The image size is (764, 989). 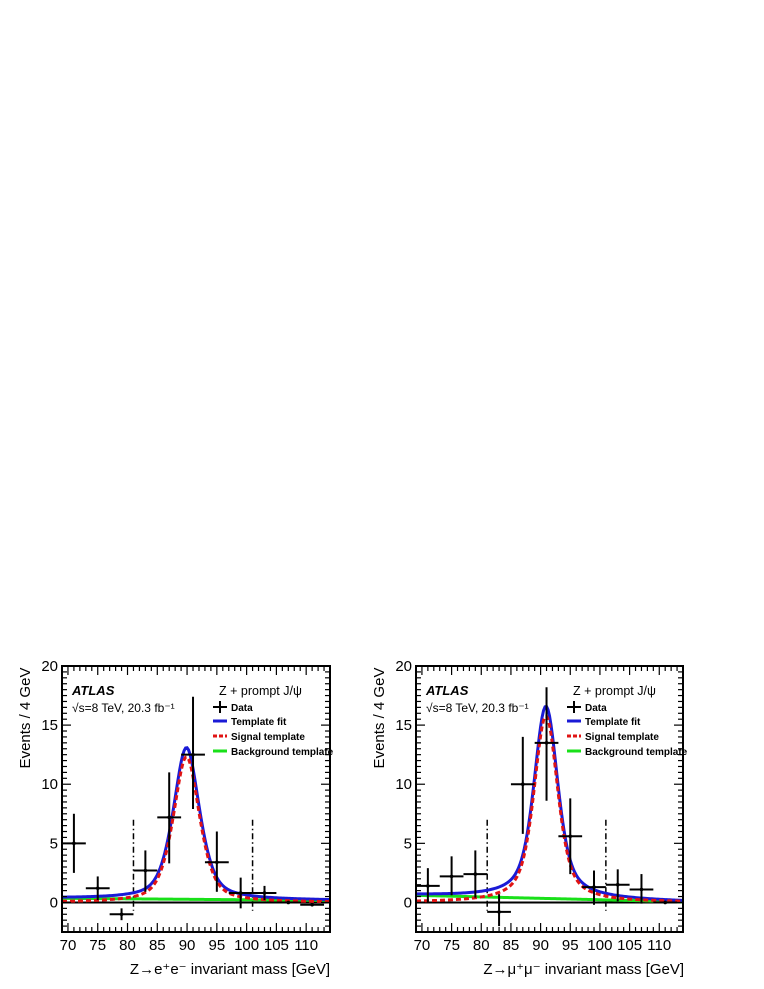 I want to click on y-axis-title: Events / 4 GeV, so click(x=25, y=718).